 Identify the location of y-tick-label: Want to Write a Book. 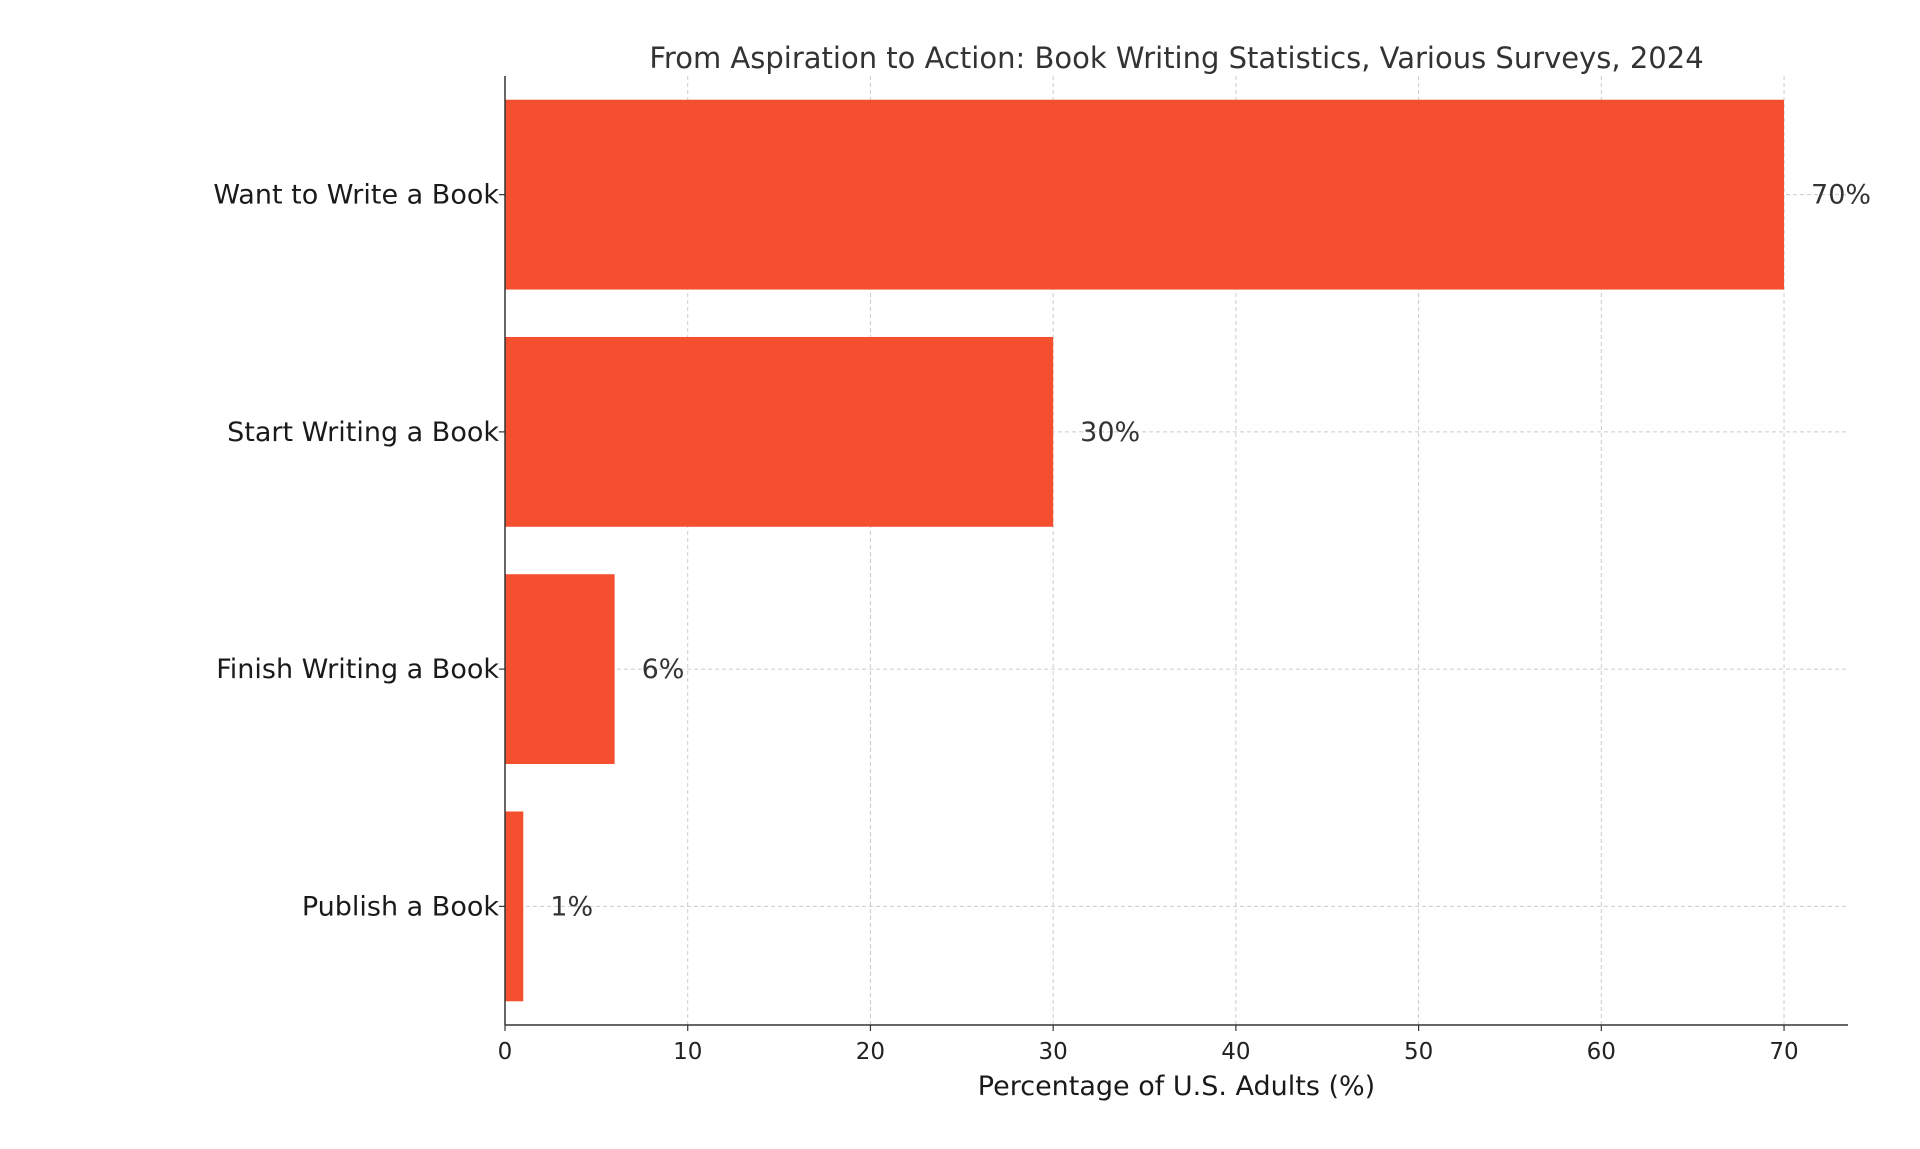
(356, 195).